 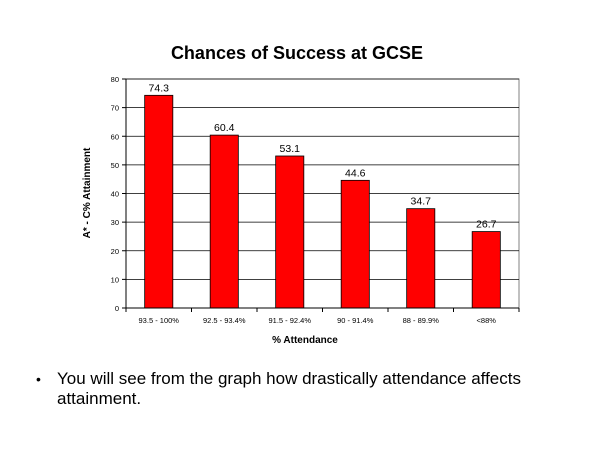 I want to click on x-tick-label: 92.5 - 93.4%, so click(x=224, y=320).